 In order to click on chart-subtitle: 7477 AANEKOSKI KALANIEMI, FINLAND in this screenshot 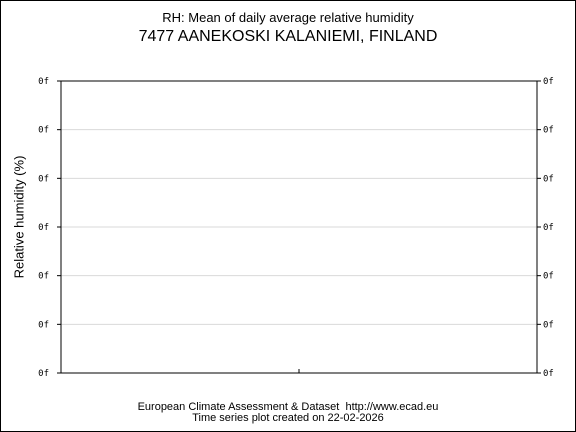, I will do `click(288, 36)`.